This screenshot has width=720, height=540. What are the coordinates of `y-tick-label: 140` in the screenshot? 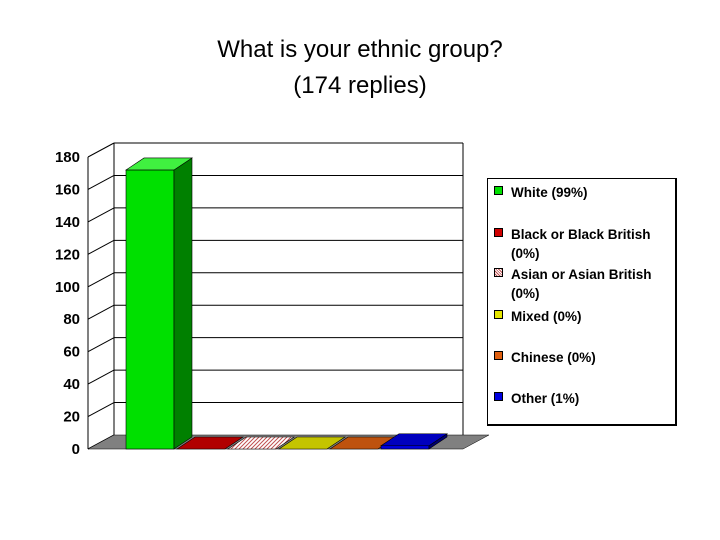 It's located at (67, 222).